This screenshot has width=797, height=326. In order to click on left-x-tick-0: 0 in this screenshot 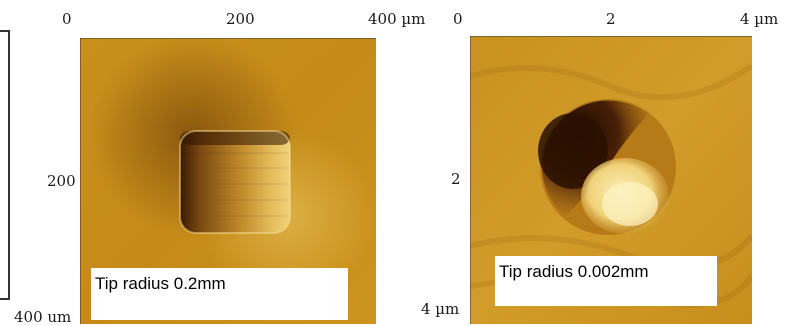, I will do `click(67, 19)`.